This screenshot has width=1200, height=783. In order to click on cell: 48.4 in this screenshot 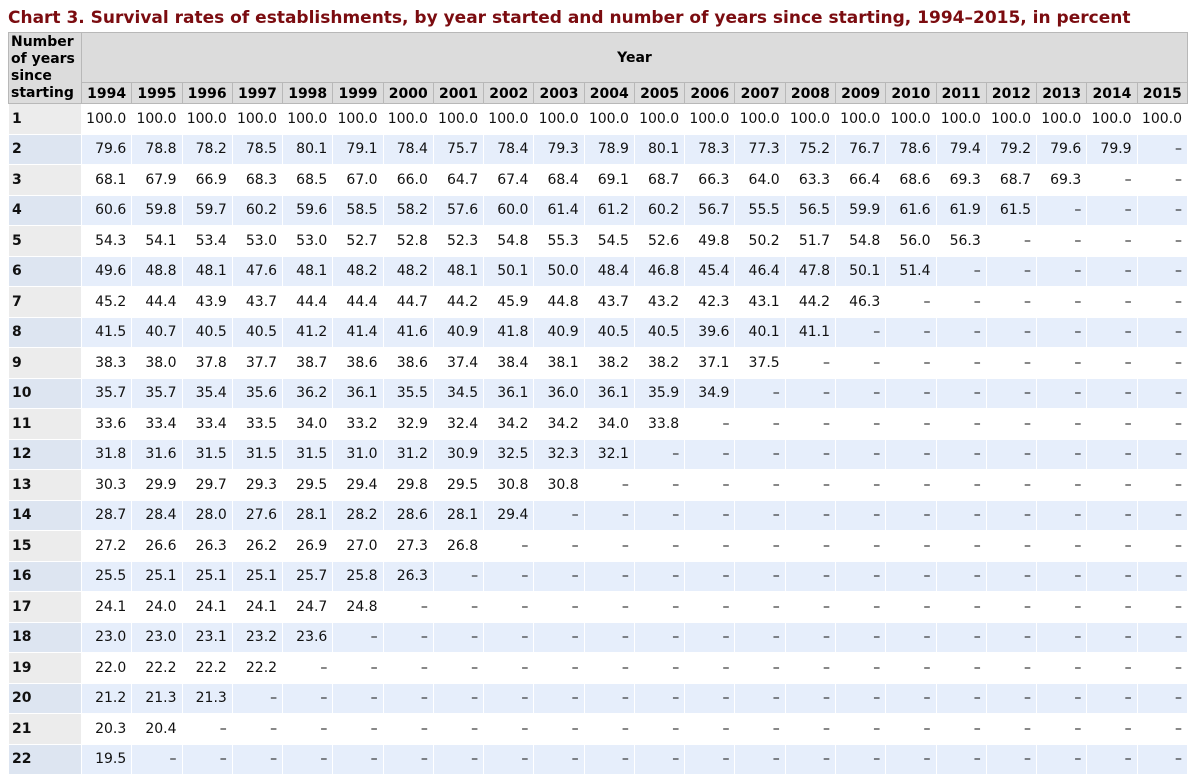, I will do `click(609, 271)`.